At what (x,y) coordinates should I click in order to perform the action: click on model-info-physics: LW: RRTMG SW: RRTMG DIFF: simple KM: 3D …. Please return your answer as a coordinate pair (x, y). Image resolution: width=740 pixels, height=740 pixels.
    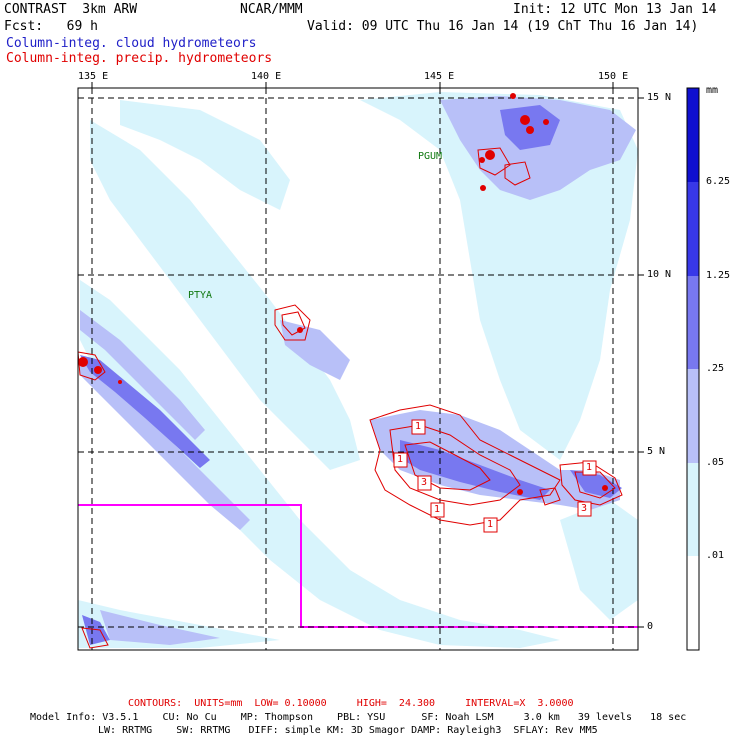
    Looking at the image, I should click on (348, 730).